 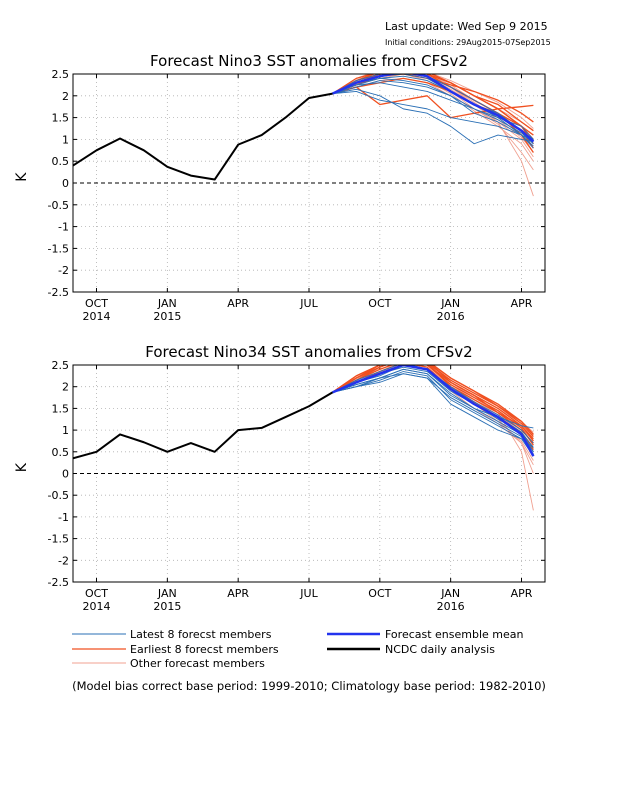 What do you see at coordinates (204, 649) in the screenshot?
I see `legend-label-earliest: Earliest 8 forecst members` at bounding box center [204, 649].